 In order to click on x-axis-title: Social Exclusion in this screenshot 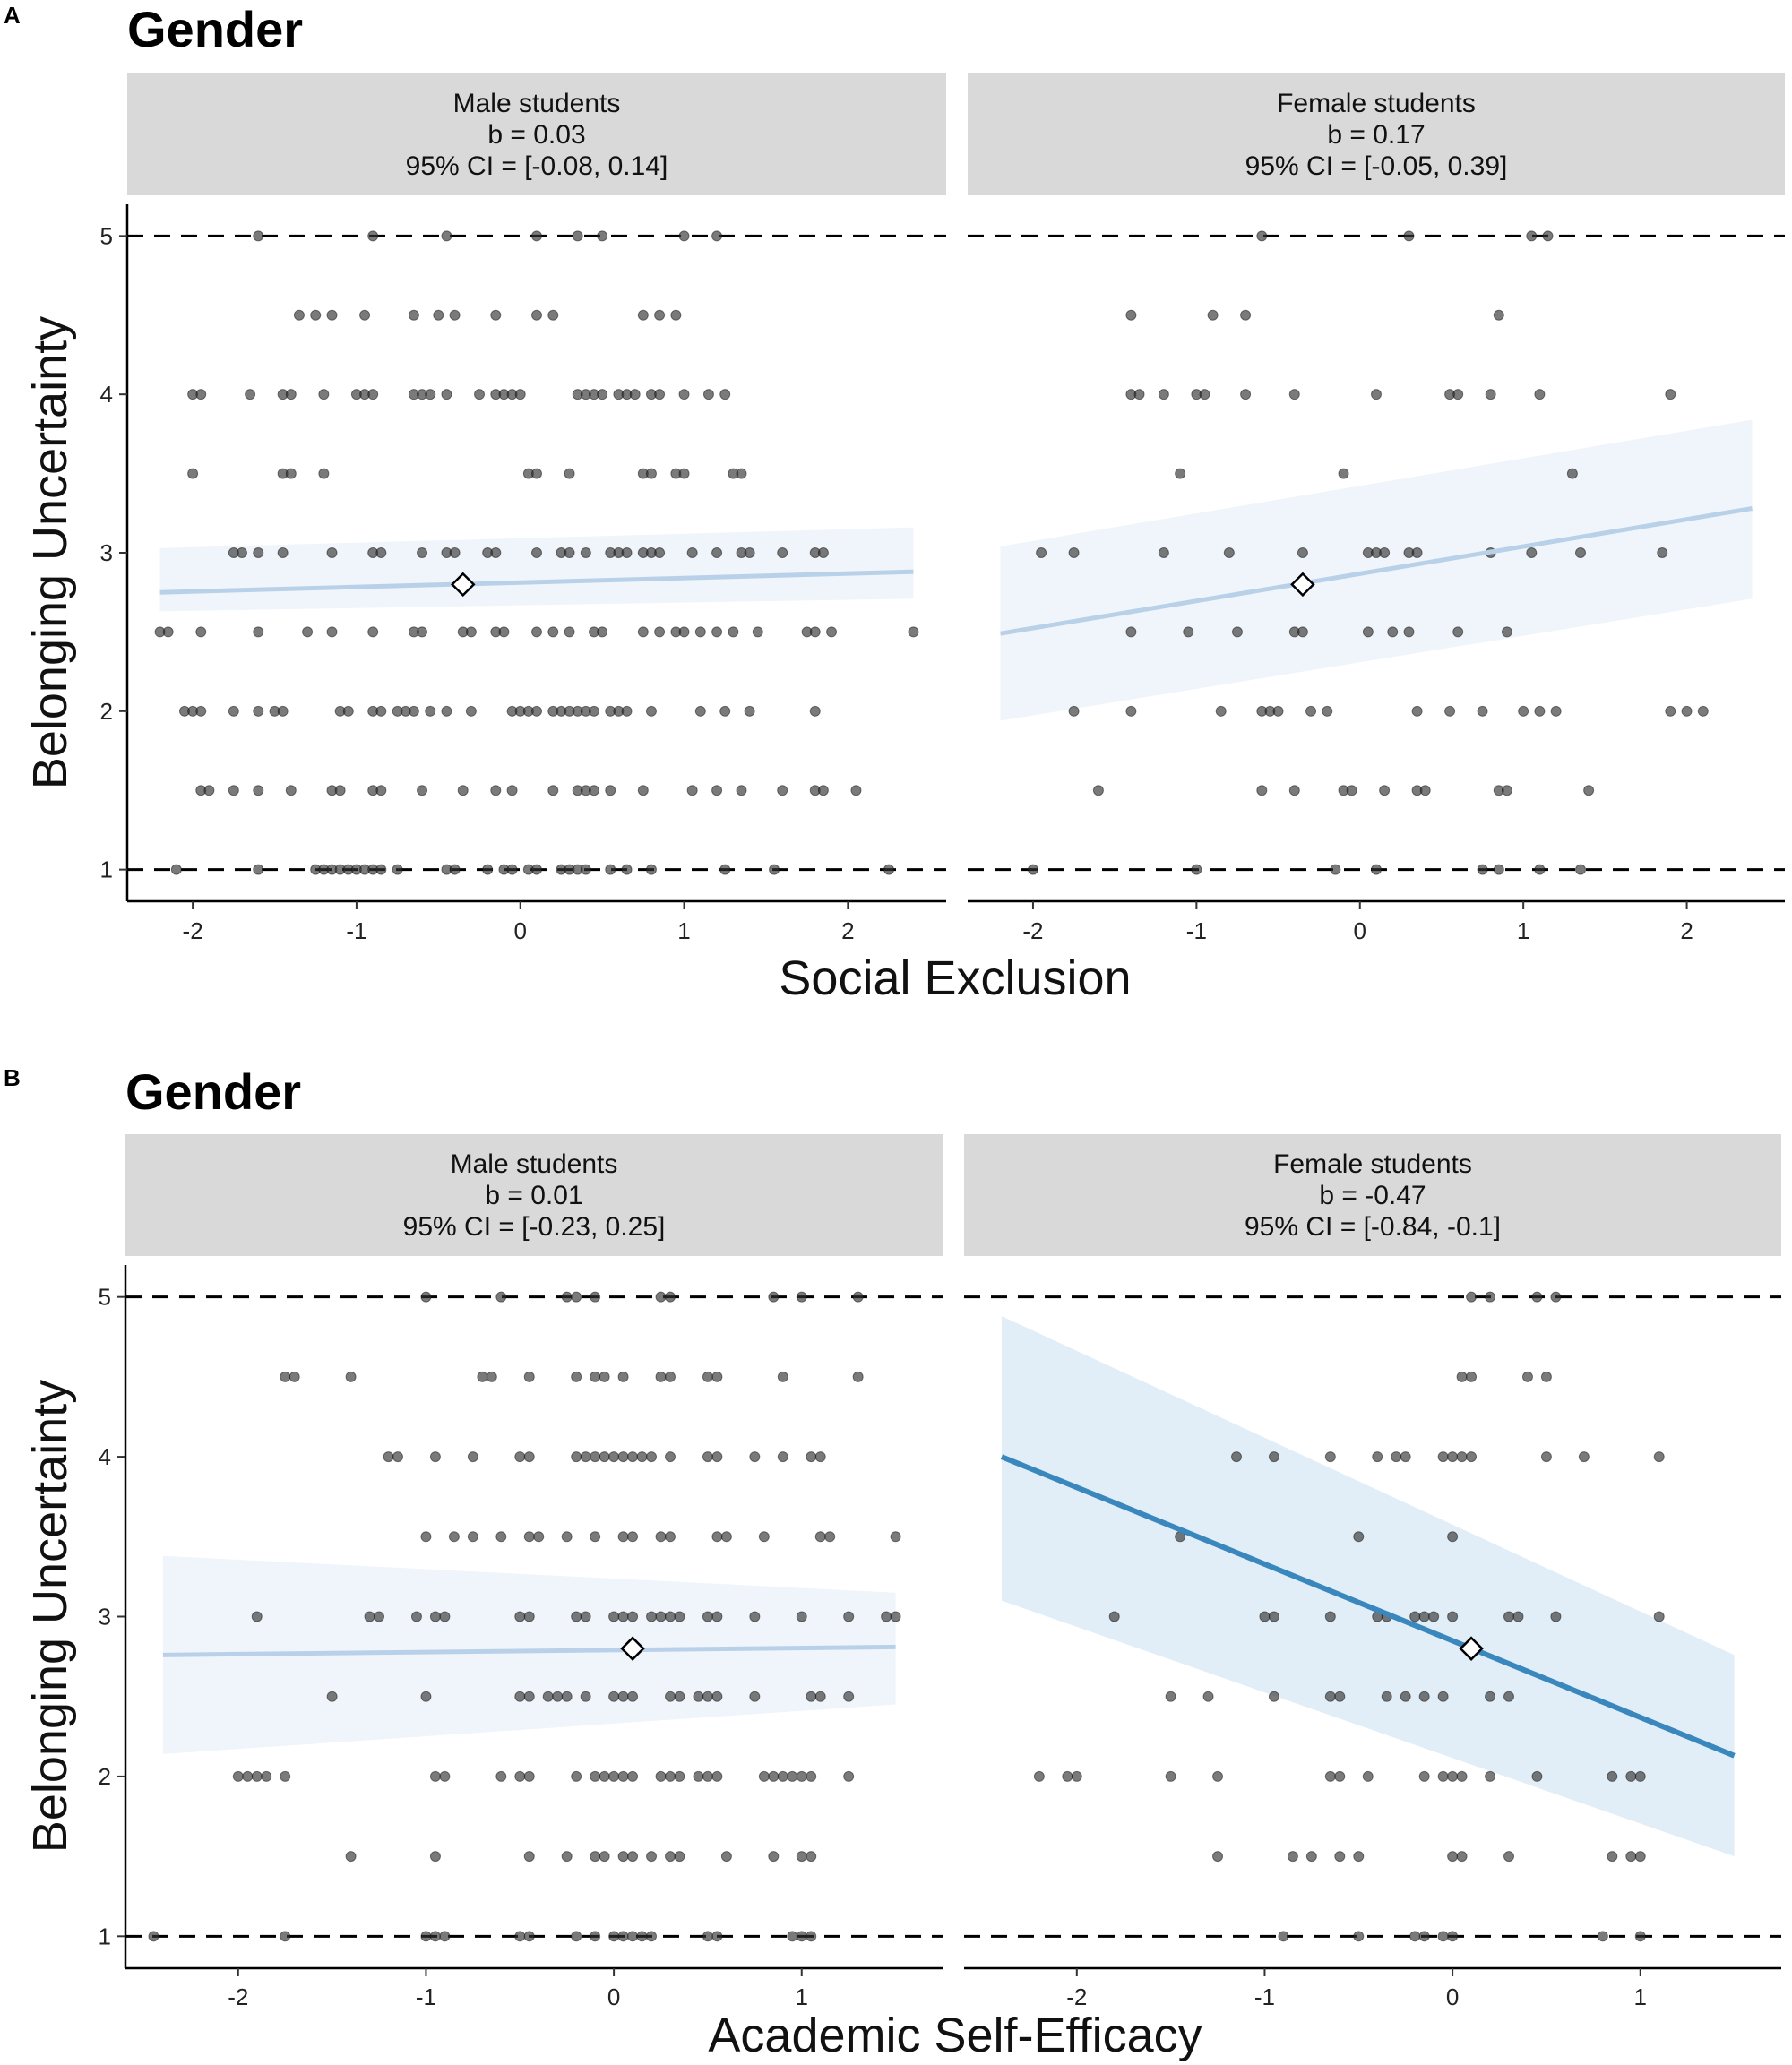, I will do `click(955, 978)`.